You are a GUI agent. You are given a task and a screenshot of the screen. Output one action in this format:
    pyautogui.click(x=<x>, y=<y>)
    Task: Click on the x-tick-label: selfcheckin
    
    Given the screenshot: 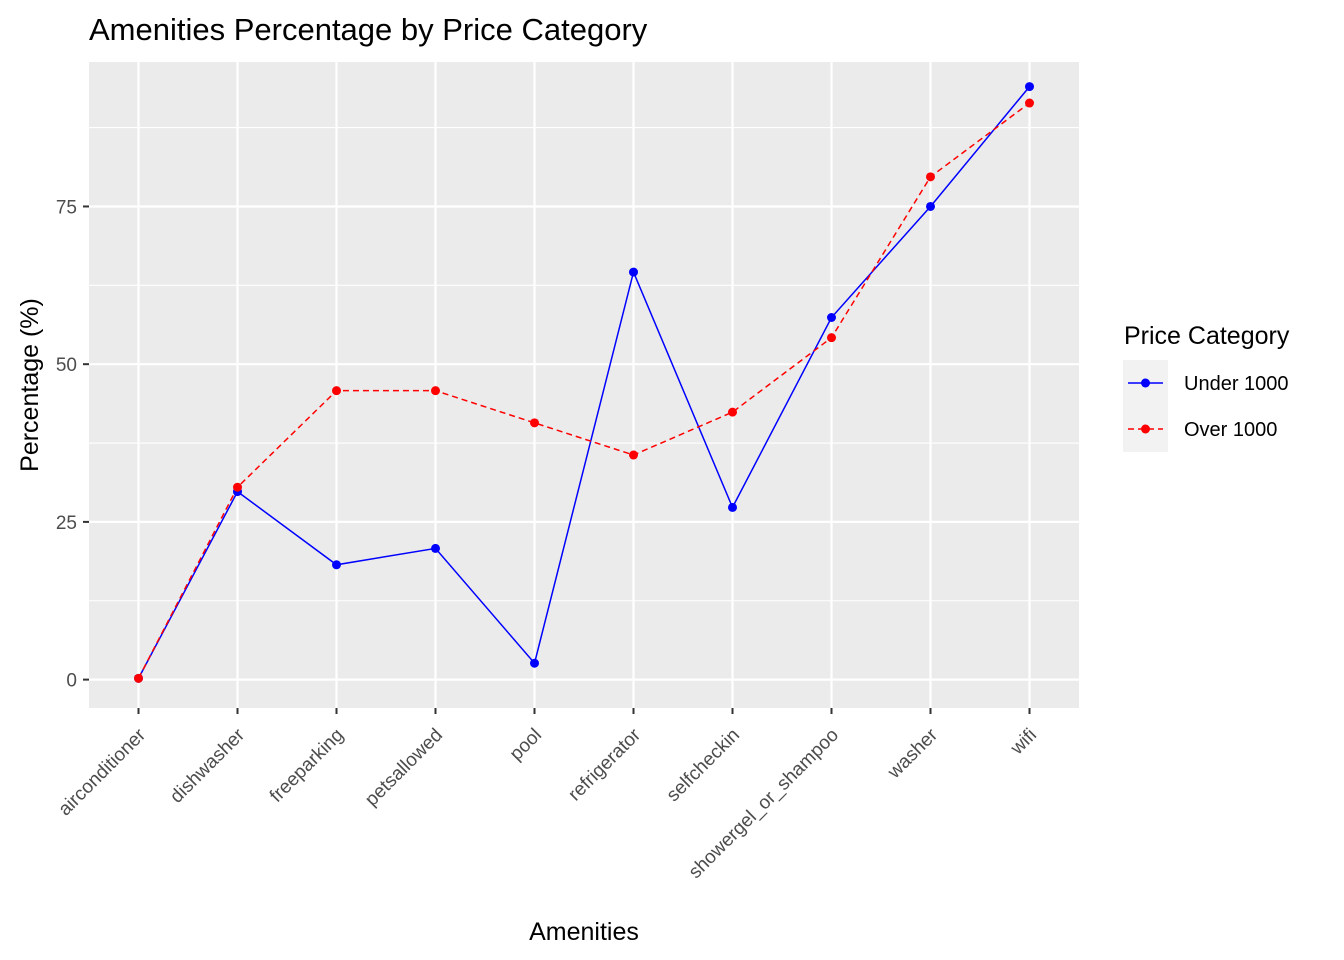 What is the action you would take?
    pyautogui.click(x=703, y=765)
    